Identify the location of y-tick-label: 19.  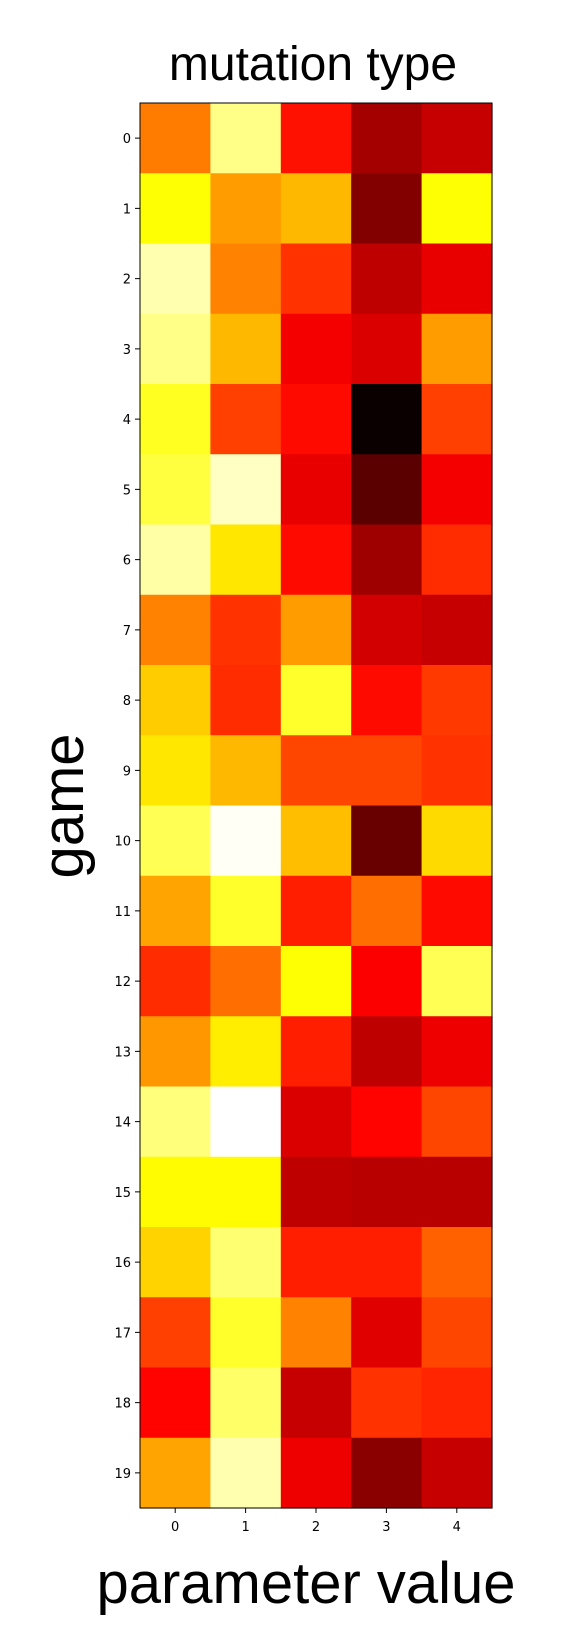
(122, 1474).